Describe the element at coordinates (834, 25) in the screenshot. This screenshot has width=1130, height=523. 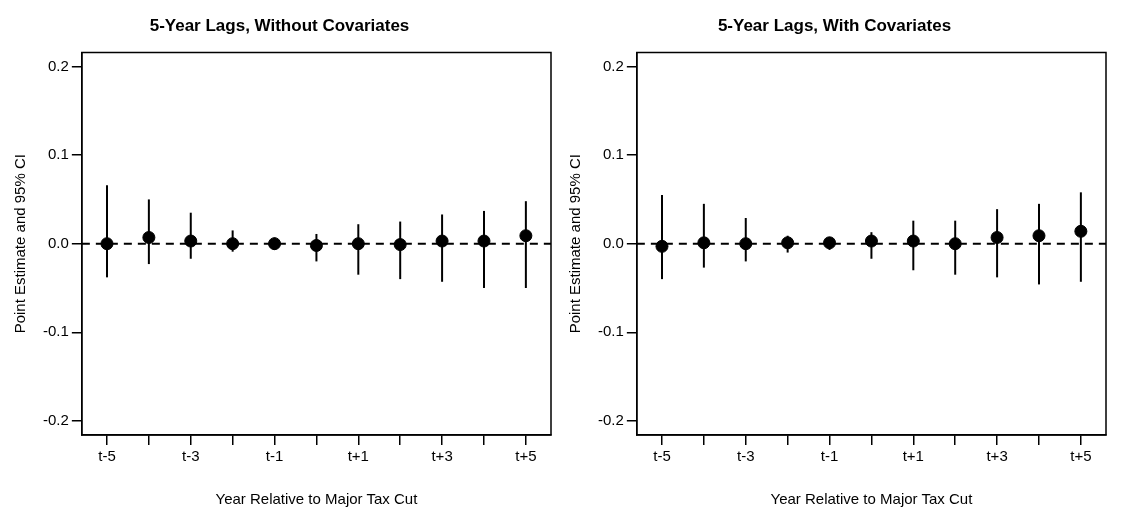
I see `chart-title: 5-Year Lags, With Covariates` at that location.